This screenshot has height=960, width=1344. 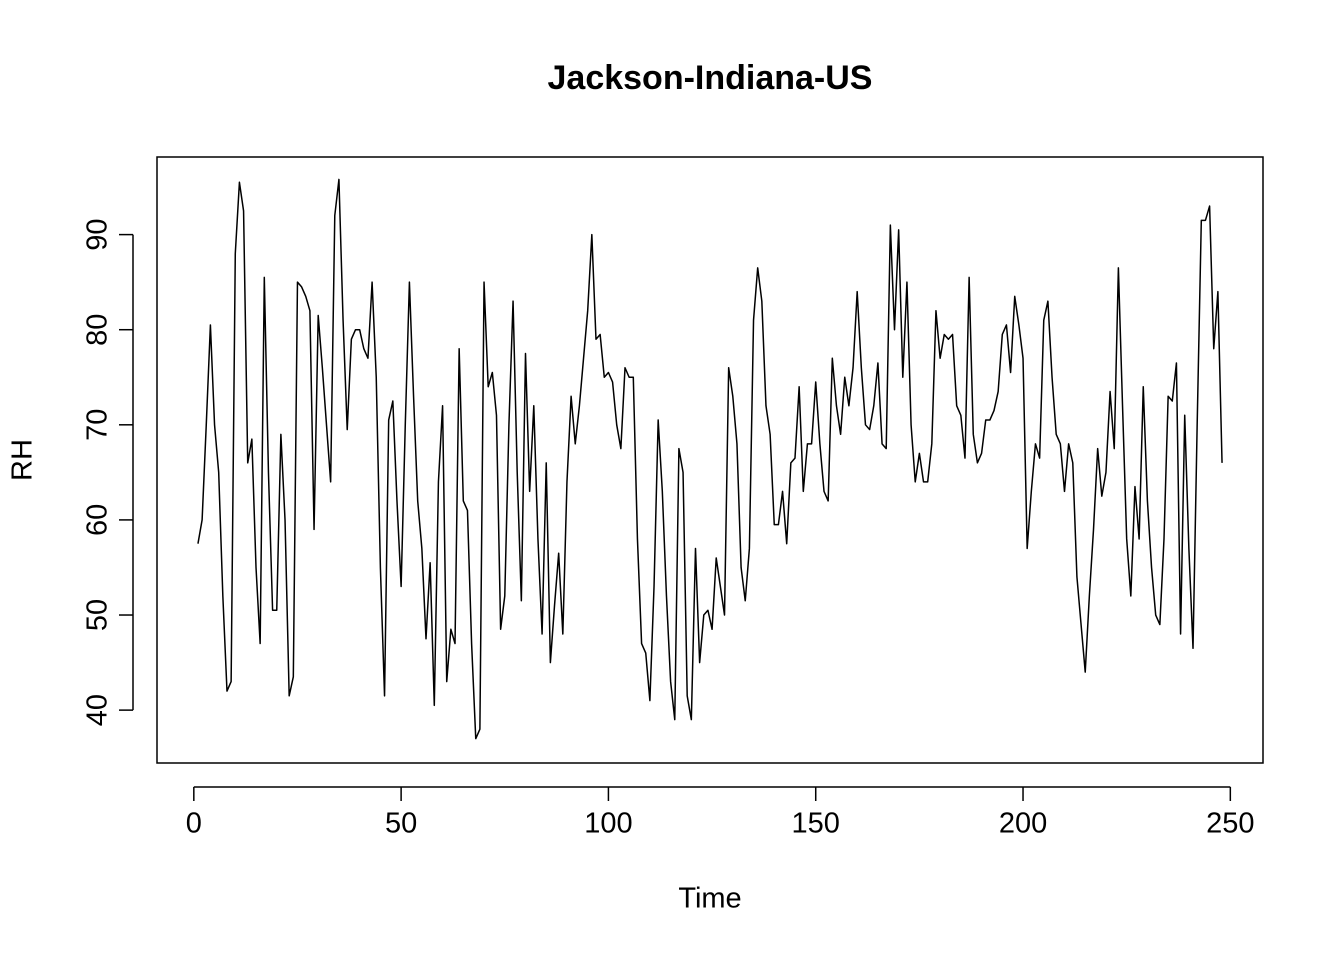 I want to click on y-tick-label: 50, so click(x=98, y=615).